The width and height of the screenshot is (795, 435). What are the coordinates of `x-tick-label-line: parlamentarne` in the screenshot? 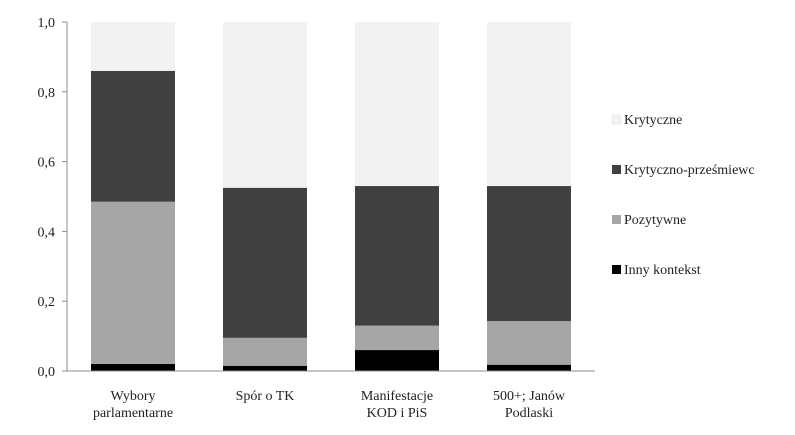 It's located at (133, 413).